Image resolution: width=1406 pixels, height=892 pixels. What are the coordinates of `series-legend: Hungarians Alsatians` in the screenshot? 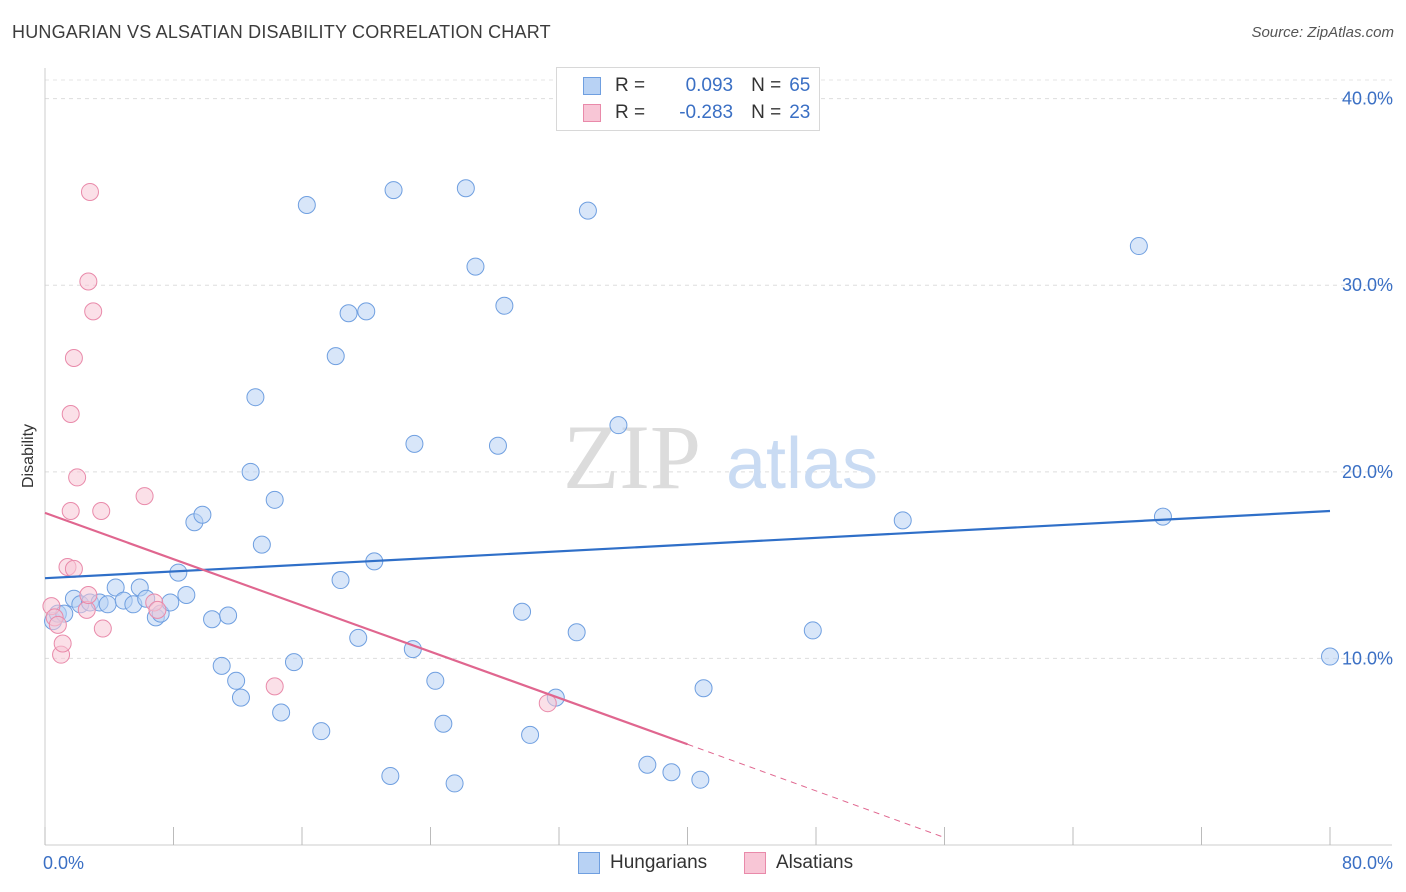 It's located at (703, 865).